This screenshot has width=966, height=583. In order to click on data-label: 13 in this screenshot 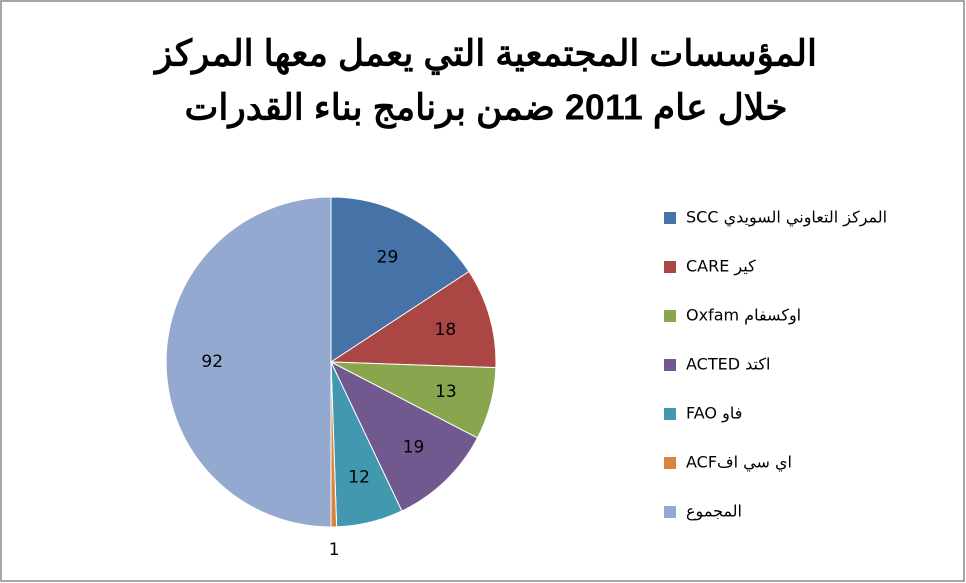, I will do `click(446, 392)`.